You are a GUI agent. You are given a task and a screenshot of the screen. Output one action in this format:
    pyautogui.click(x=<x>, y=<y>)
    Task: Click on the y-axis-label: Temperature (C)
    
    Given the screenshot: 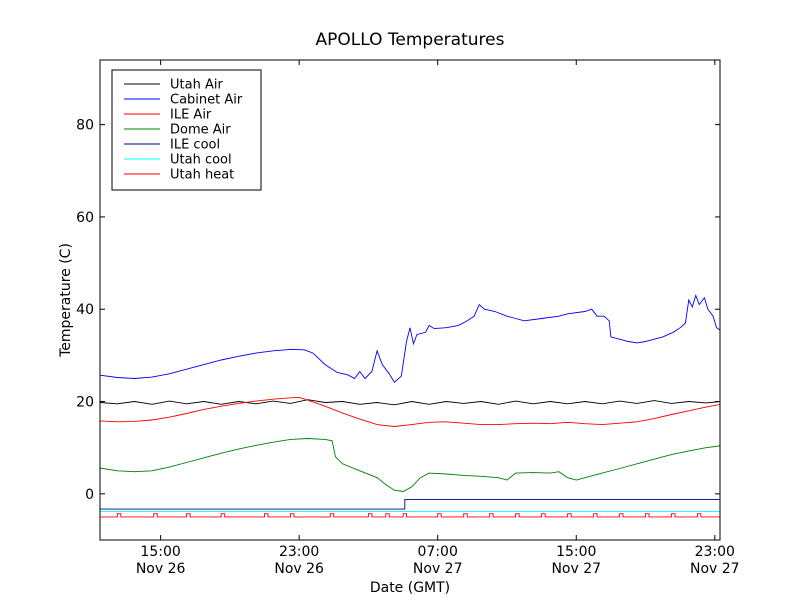 What is the action you would take?
    pyautogui.click(x=66, y=300)
    